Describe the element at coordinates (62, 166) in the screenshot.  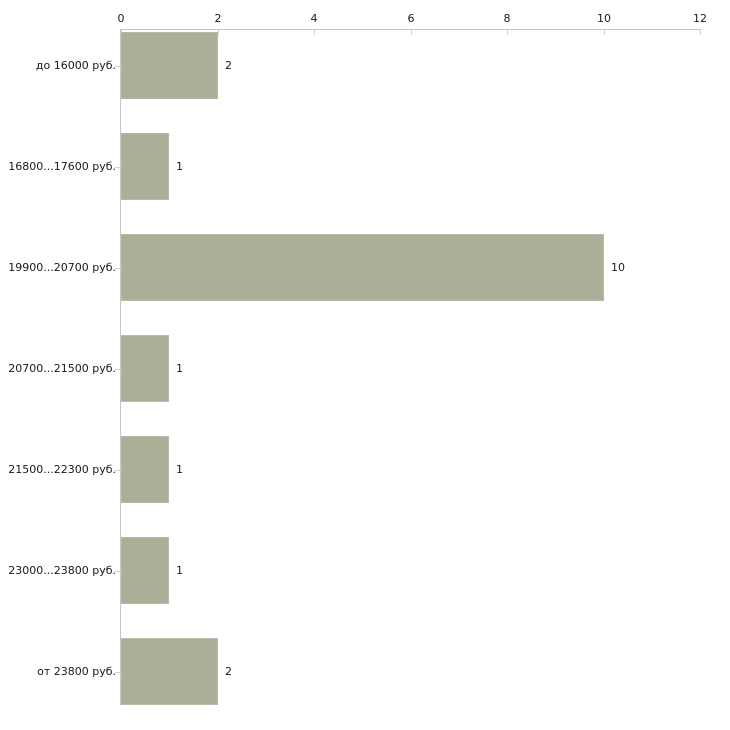
I see `category-label: 16800...17600 руб.` at that location.